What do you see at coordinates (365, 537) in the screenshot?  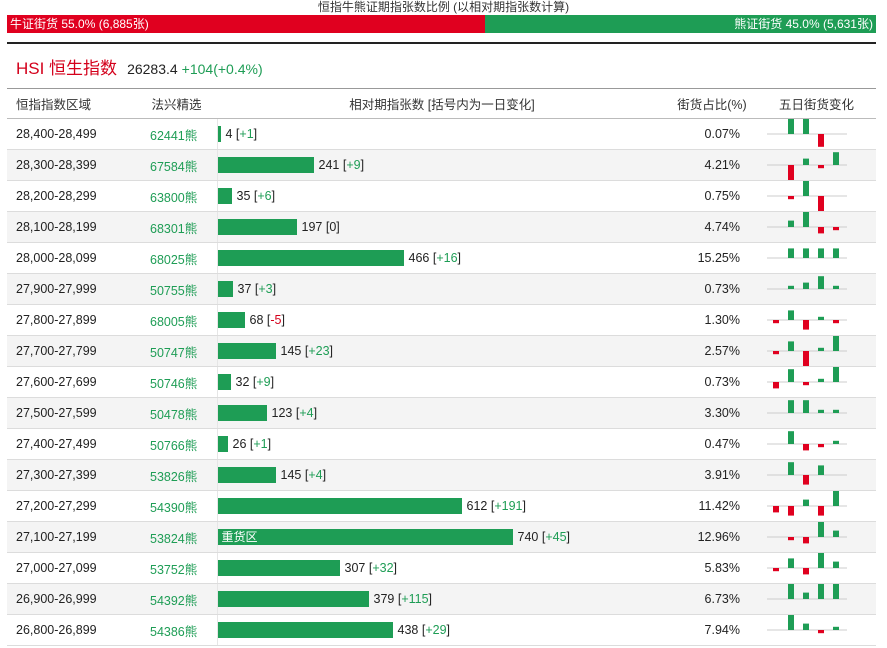 I see `contracts-bar: 重货区` at bounding box center [365, 537].